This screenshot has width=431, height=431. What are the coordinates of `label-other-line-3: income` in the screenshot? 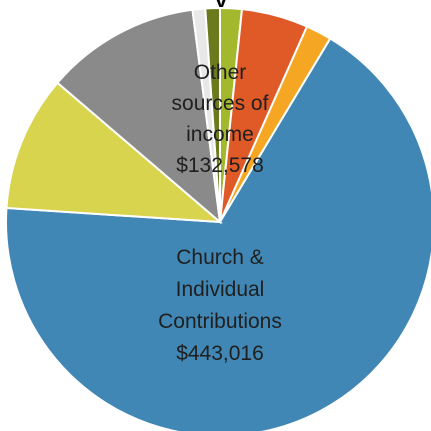 It's located at (220, 134).